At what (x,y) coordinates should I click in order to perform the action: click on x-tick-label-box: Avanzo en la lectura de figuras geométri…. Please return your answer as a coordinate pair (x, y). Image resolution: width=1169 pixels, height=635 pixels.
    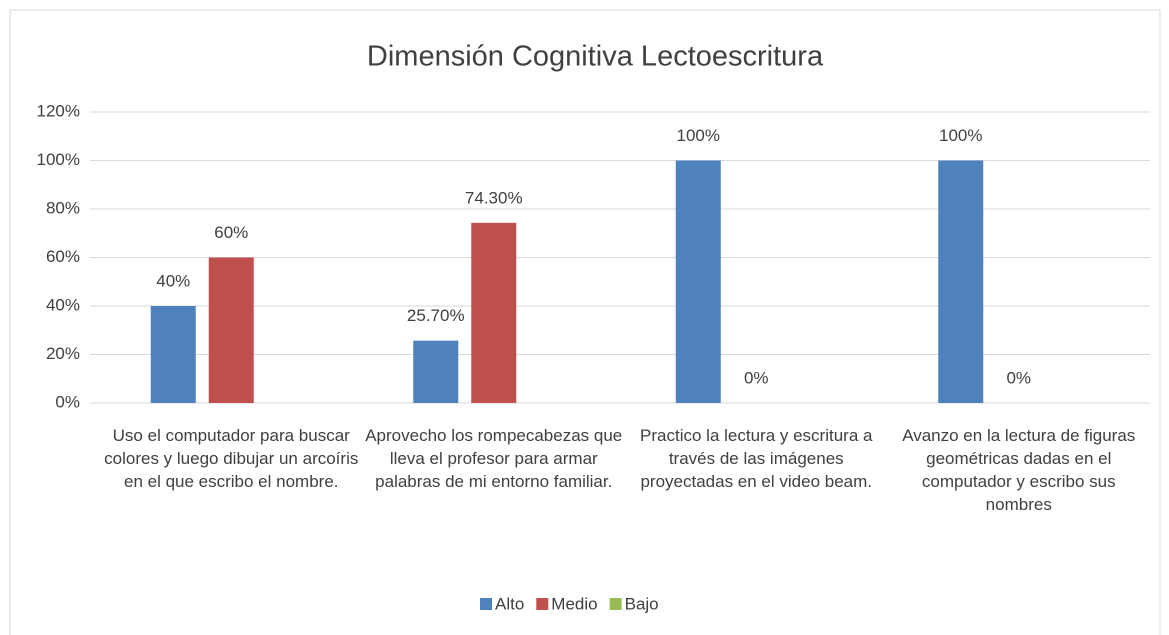
    Looking at the image, I should click on (1019, 470).